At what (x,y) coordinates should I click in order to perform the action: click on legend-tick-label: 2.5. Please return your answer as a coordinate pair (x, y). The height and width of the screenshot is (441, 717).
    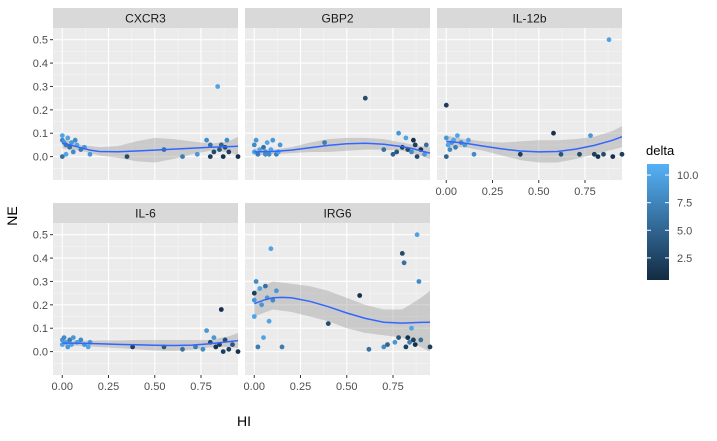
    Looking at the image, I should click on (684, 259).